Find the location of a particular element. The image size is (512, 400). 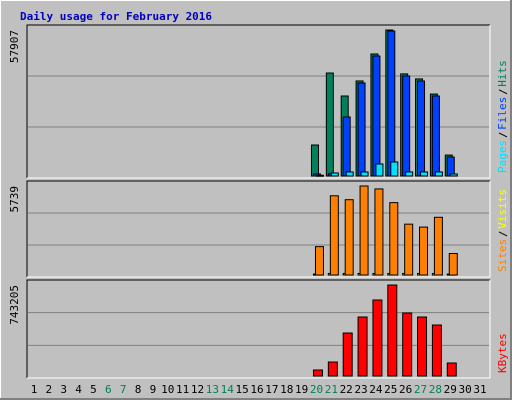

legend: KBytes is located at coordinates (502, 353).